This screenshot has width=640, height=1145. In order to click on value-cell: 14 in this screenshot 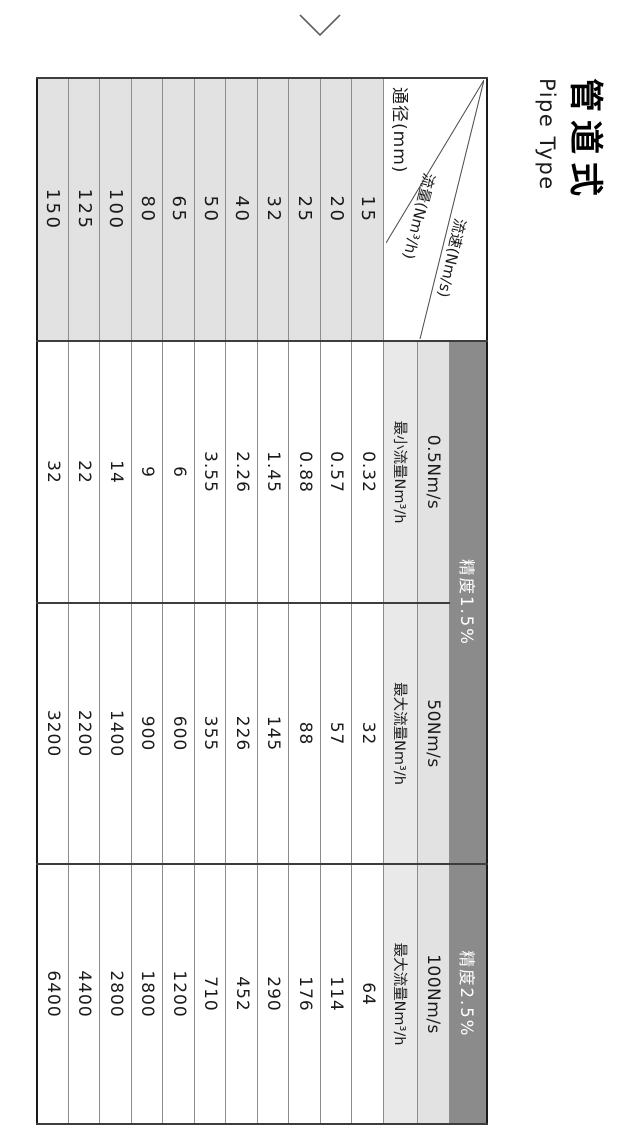, I will do `click(116, 472)`.